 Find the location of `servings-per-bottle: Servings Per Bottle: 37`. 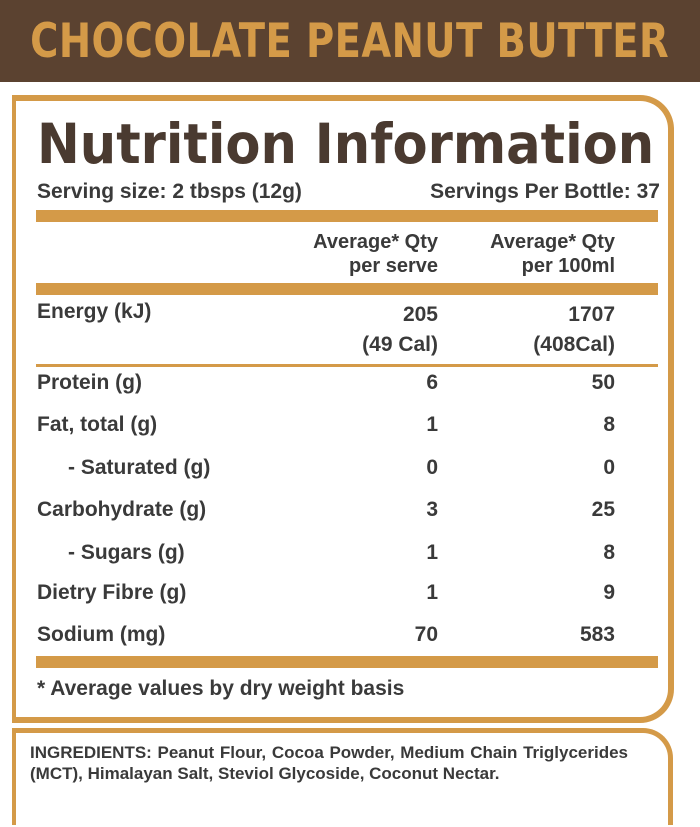

servings-per-bottle: Servings Per Bottle: 37 is located at coordinates (545, 191).